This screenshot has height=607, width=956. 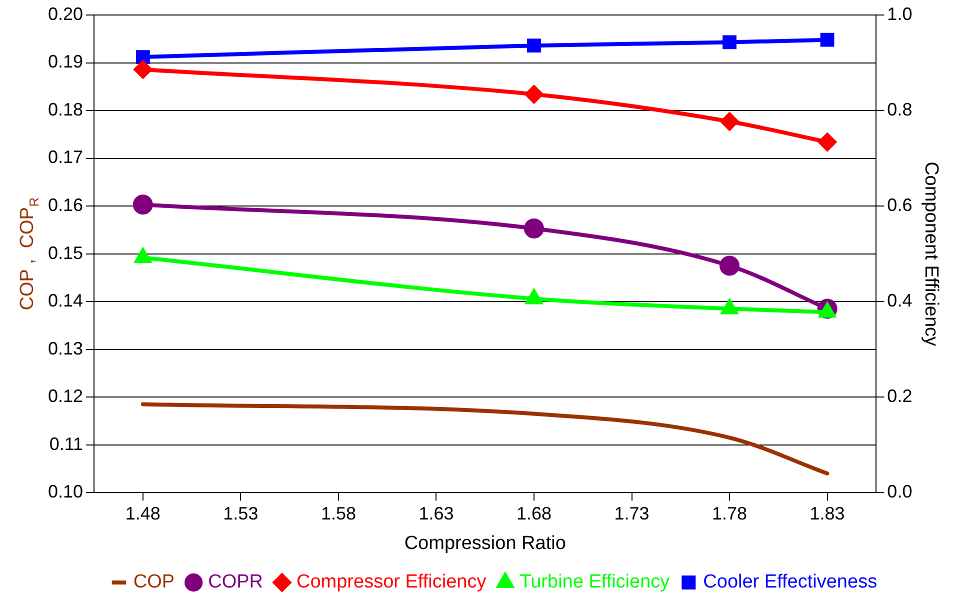 What do you see at coordinates (595, 582) in the screenshot?
I see `legend-label: Turbine Efficiency` at bounding box center [595, 582].